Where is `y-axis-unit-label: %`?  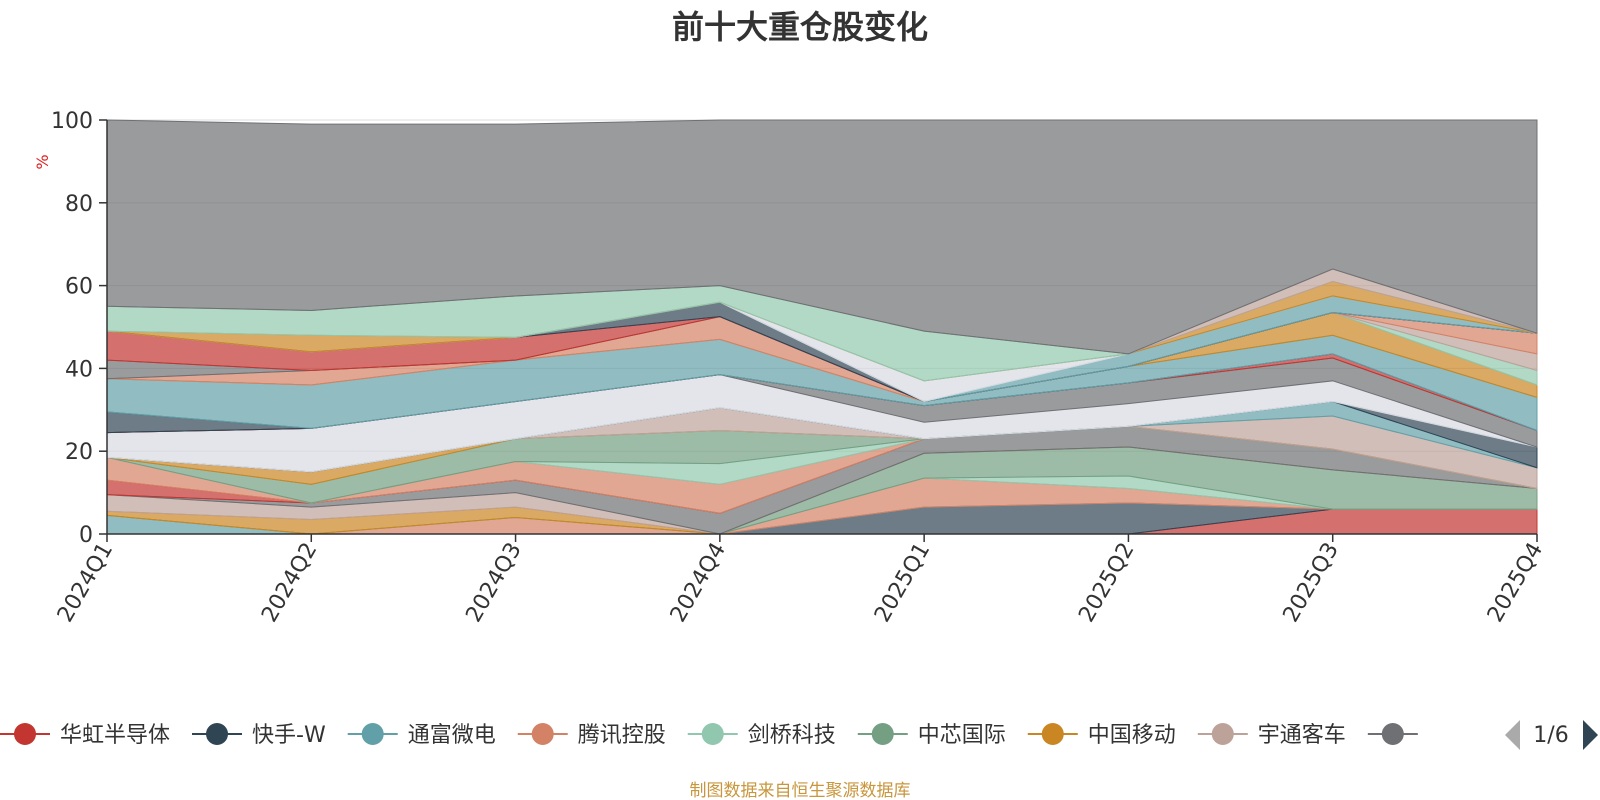 y-axis-unit-label: % is located at coordinates (42, 161).